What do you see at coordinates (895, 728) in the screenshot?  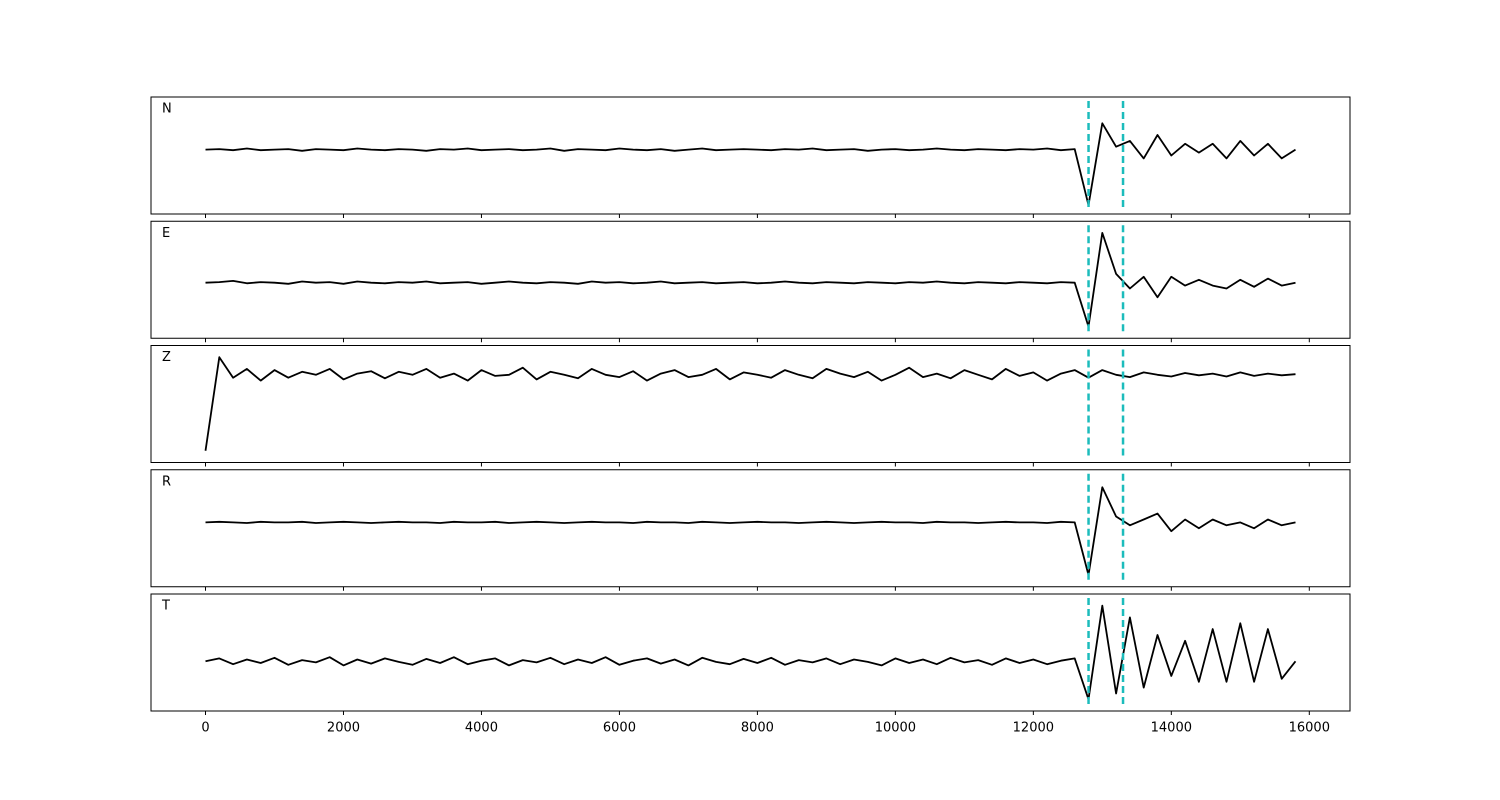 I see `x-tick-label: 10000` at bounding box center [895, 728].